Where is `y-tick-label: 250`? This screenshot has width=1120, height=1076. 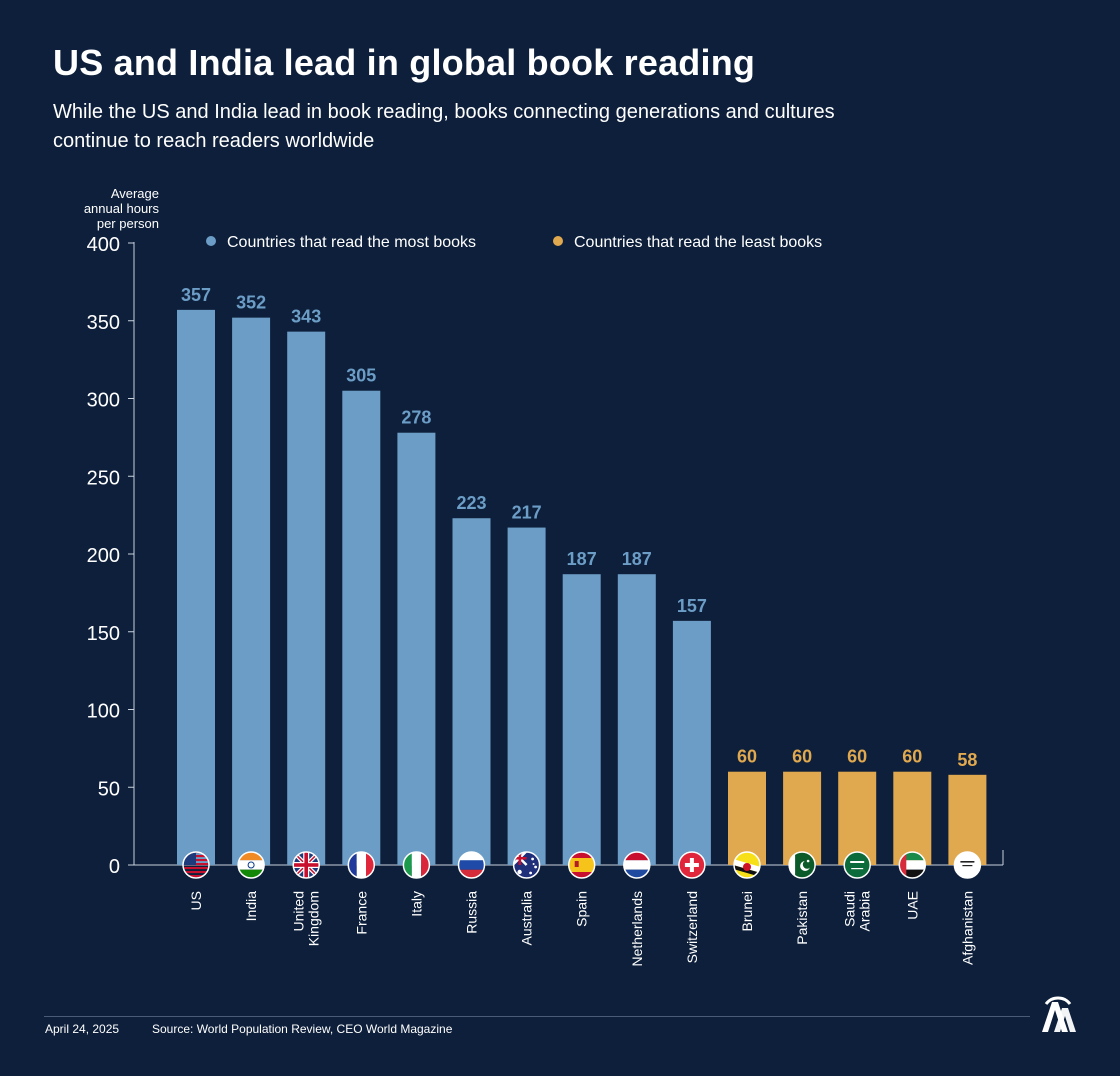
y-tick-label: 250 is located at coordinates (103, 478).